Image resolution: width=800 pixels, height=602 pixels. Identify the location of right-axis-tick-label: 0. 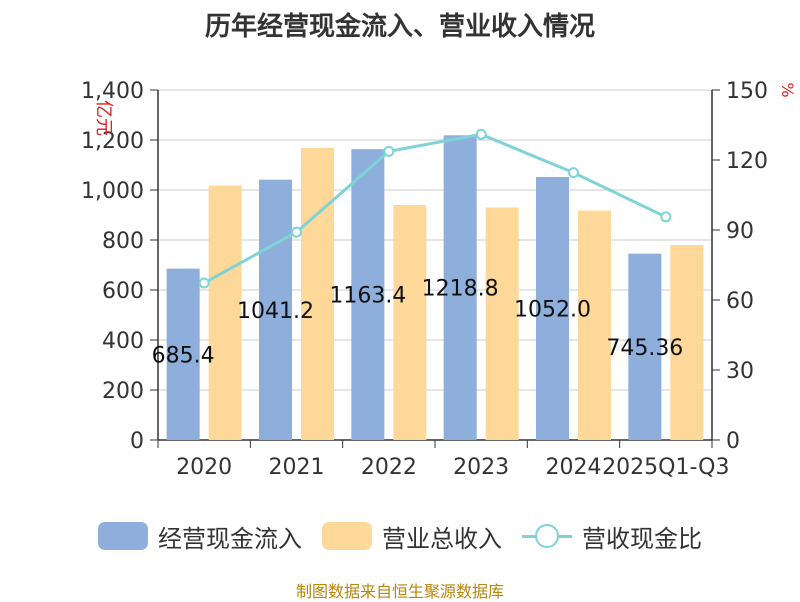
(733, 441).